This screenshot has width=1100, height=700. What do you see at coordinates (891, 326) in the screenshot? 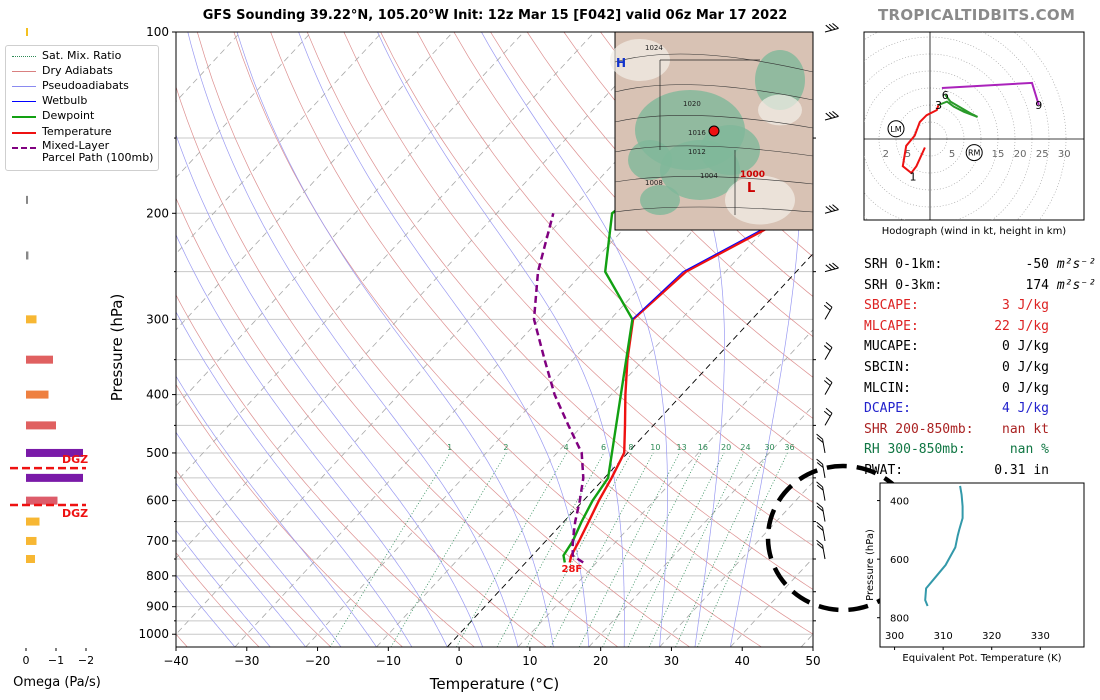
I see `stat-label: MLCAPE:` at bounding box center [891, 326].